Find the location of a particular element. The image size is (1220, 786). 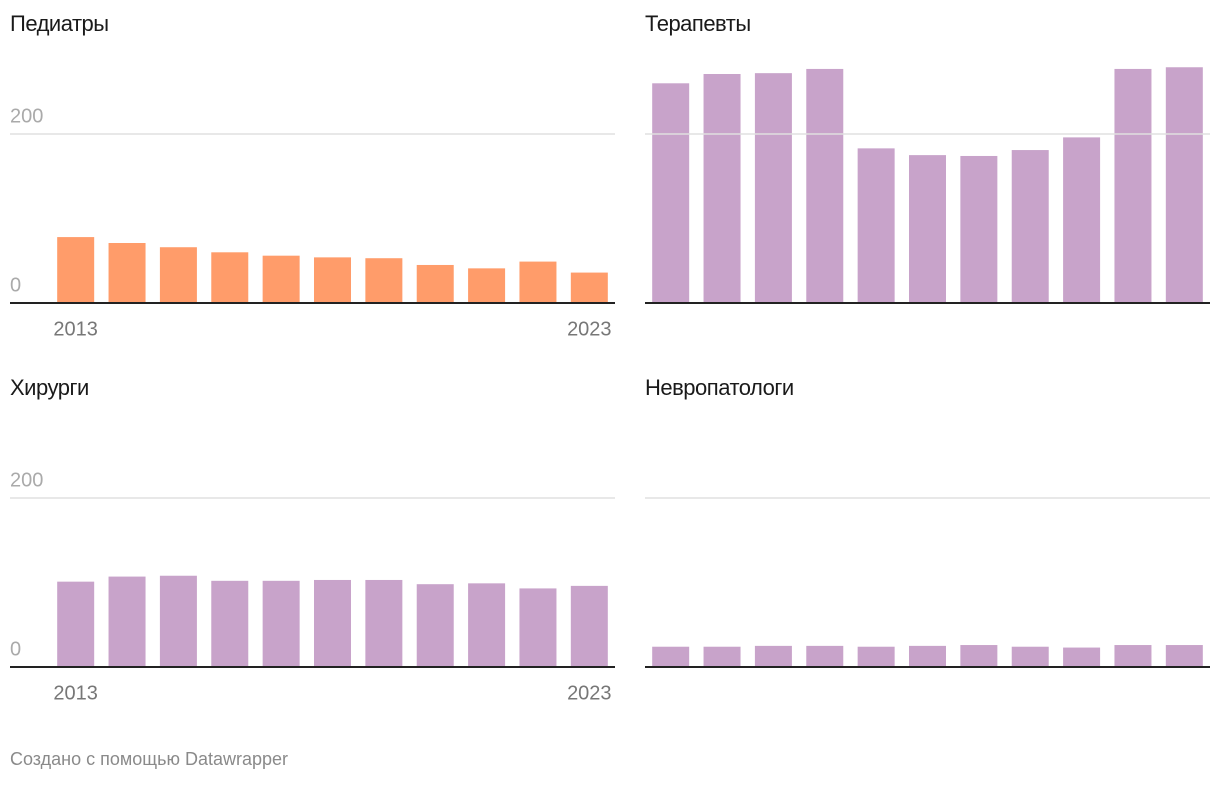

panel-title: Терапевты is located at coordinates (698, 23).